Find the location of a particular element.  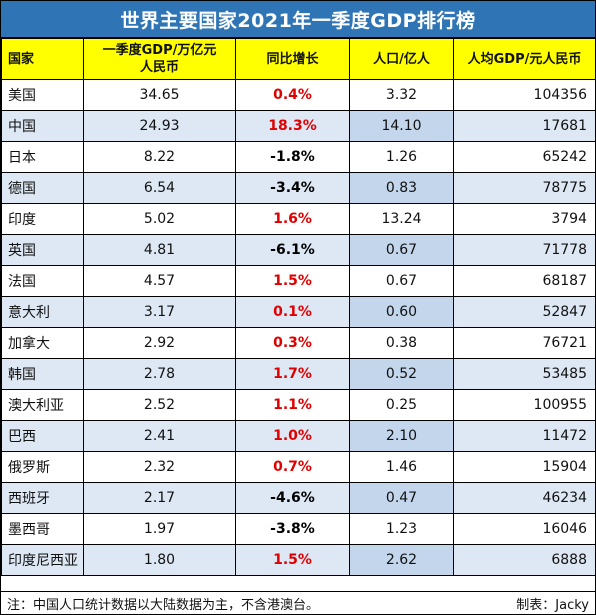

header-country: 国家 is located at coordinates (42, 59).